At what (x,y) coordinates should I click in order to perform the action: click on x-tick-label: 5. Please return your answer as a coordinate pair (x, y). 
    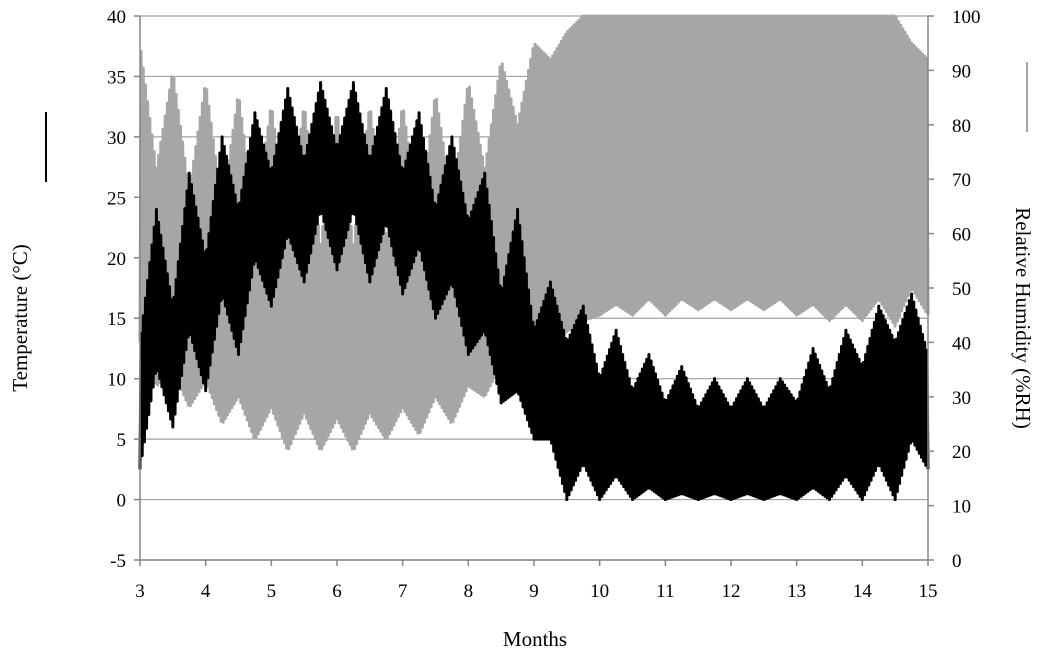
    Looking at the image, I should click on (272, 591).